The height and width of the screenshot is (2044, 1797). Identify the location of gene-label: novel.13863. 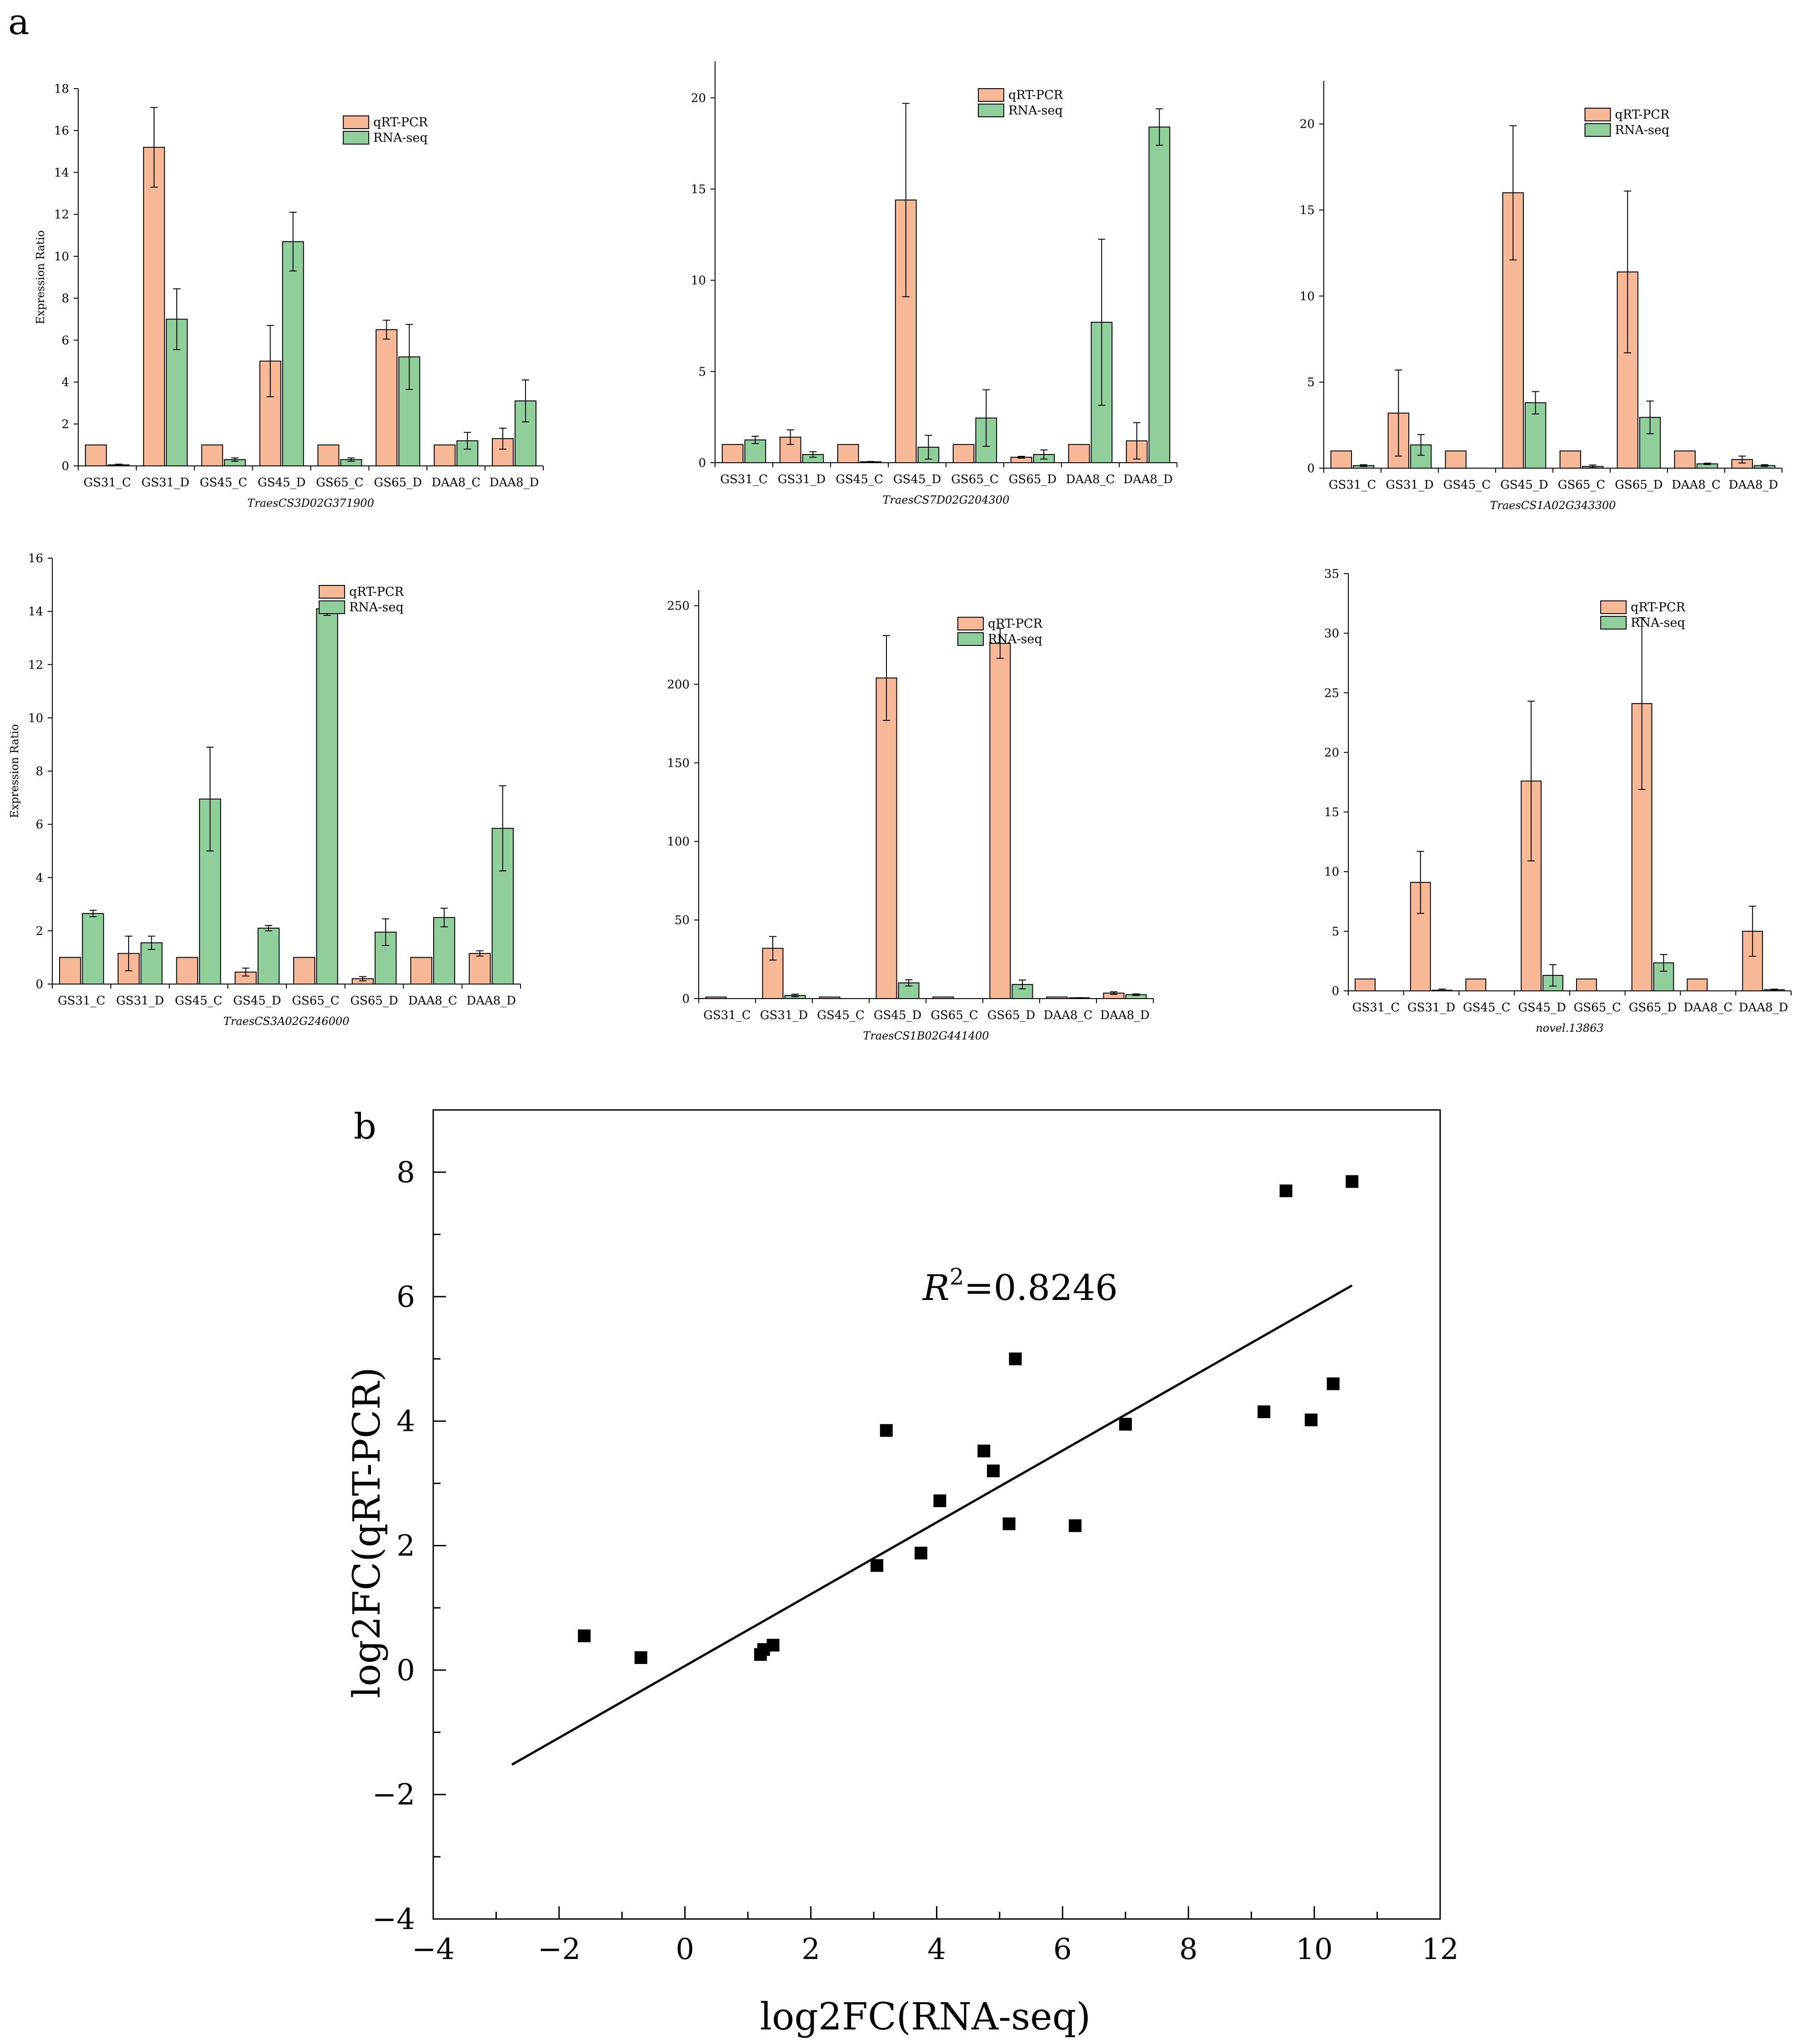
(1569, 1028).